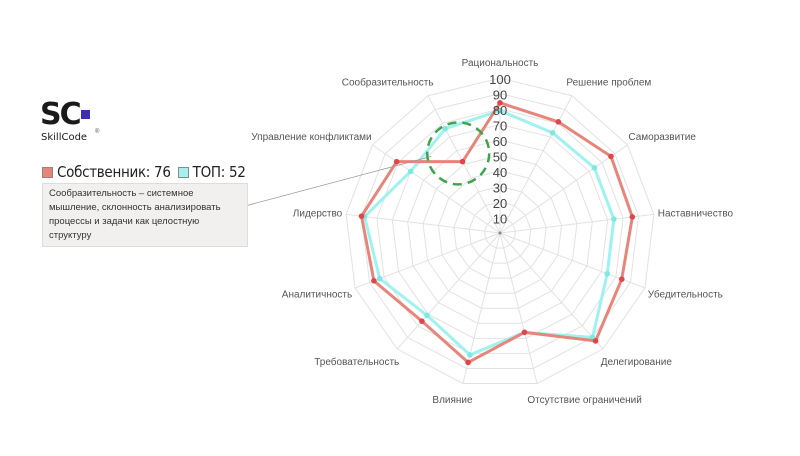  I want to click on tick-label: 20, so click(500, 203).